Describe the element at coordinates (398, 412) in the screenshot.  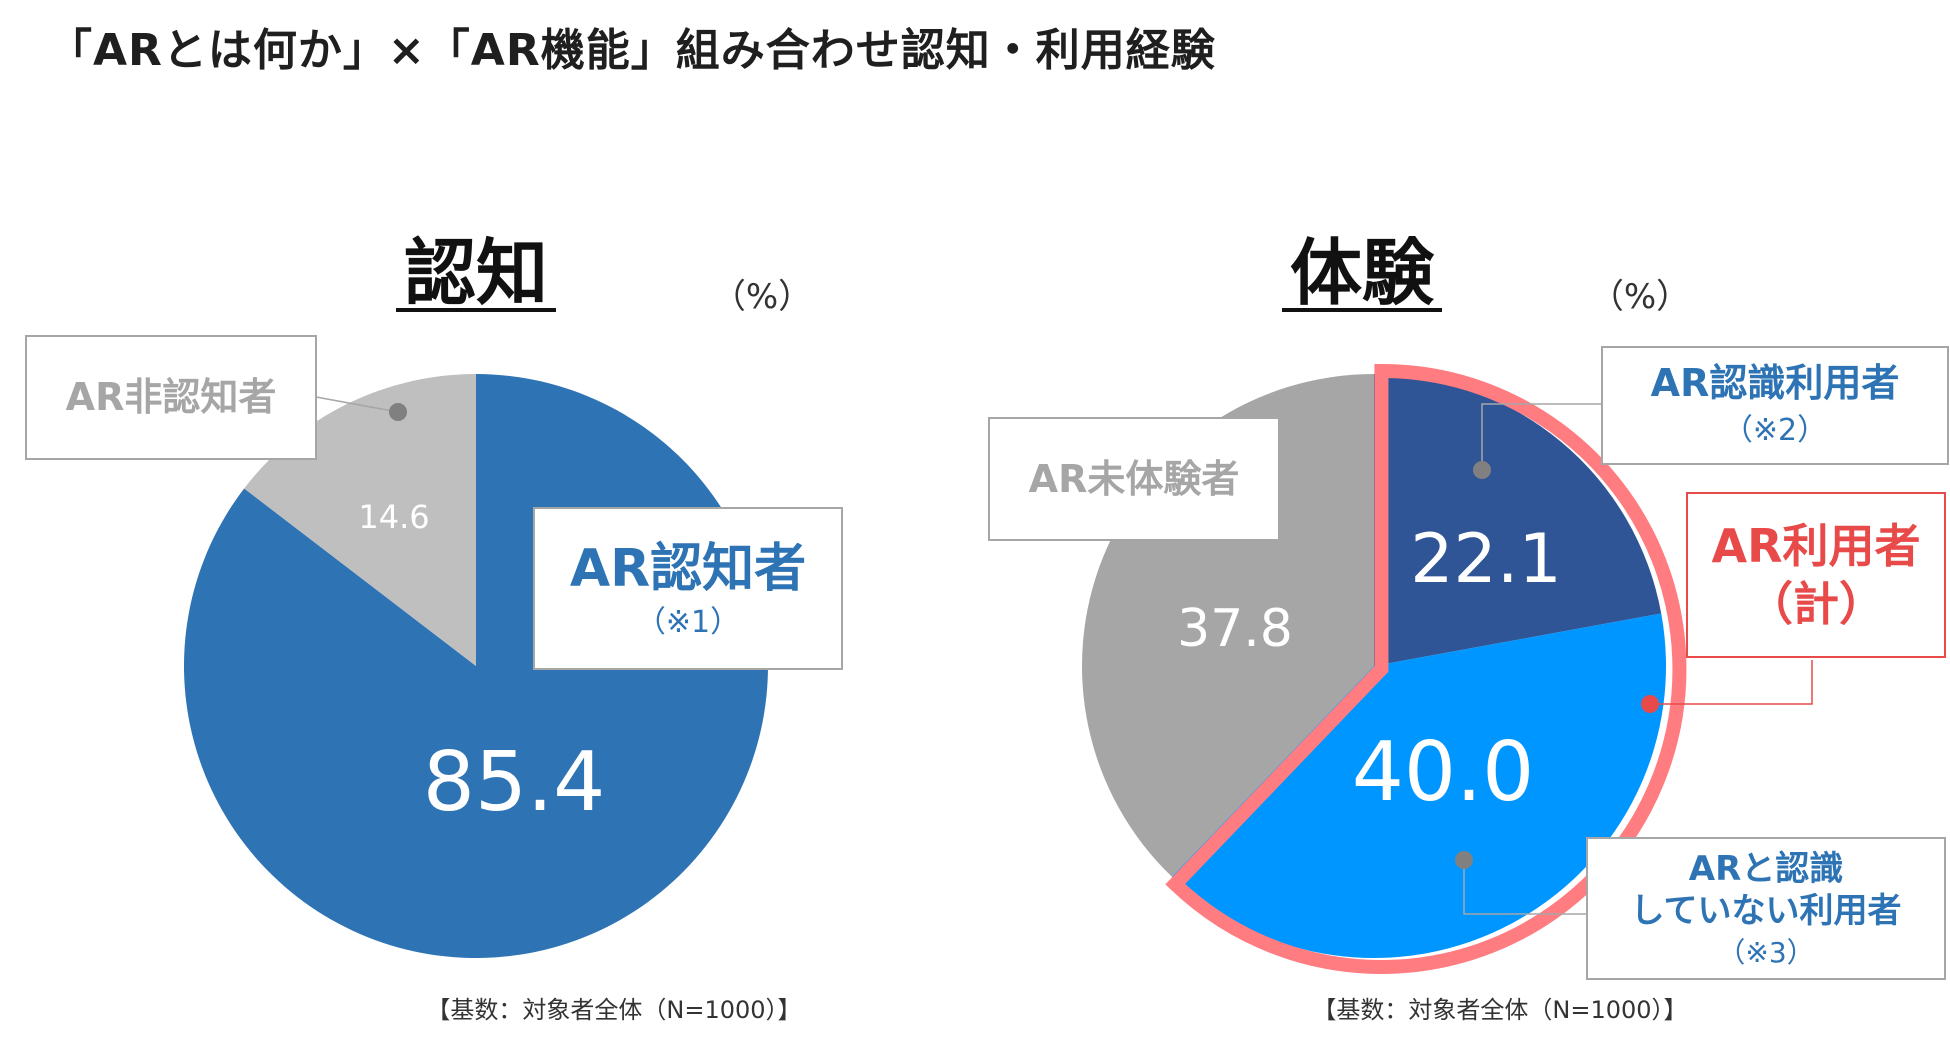
I see `leader-dot-unaware` at that location.